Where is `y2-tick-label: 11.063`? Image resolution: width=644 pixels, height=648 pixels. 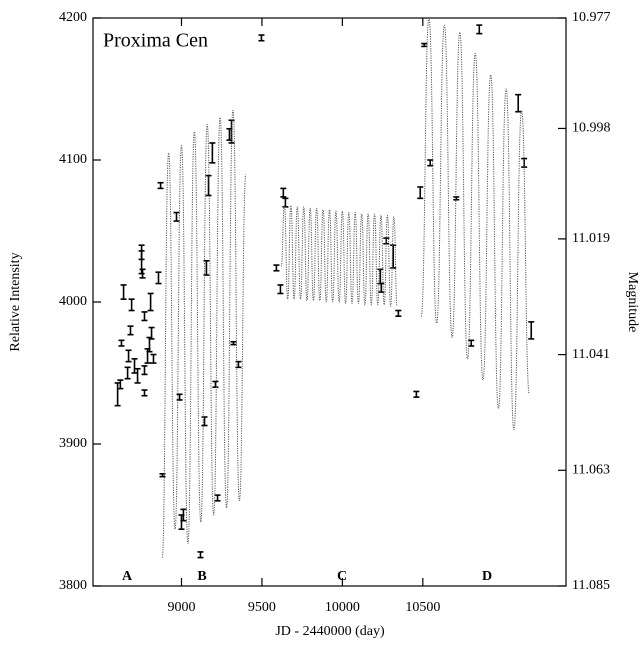
y2-tick-label: 11.063 is located at coordinates (591, 470).